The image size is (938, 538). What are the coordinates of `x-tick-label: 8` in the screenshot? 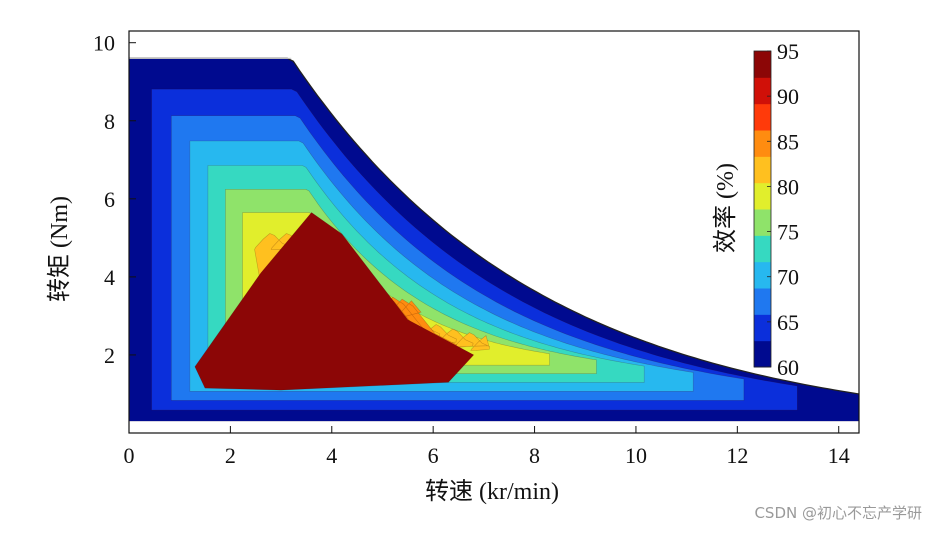 It's located at (534, 455).